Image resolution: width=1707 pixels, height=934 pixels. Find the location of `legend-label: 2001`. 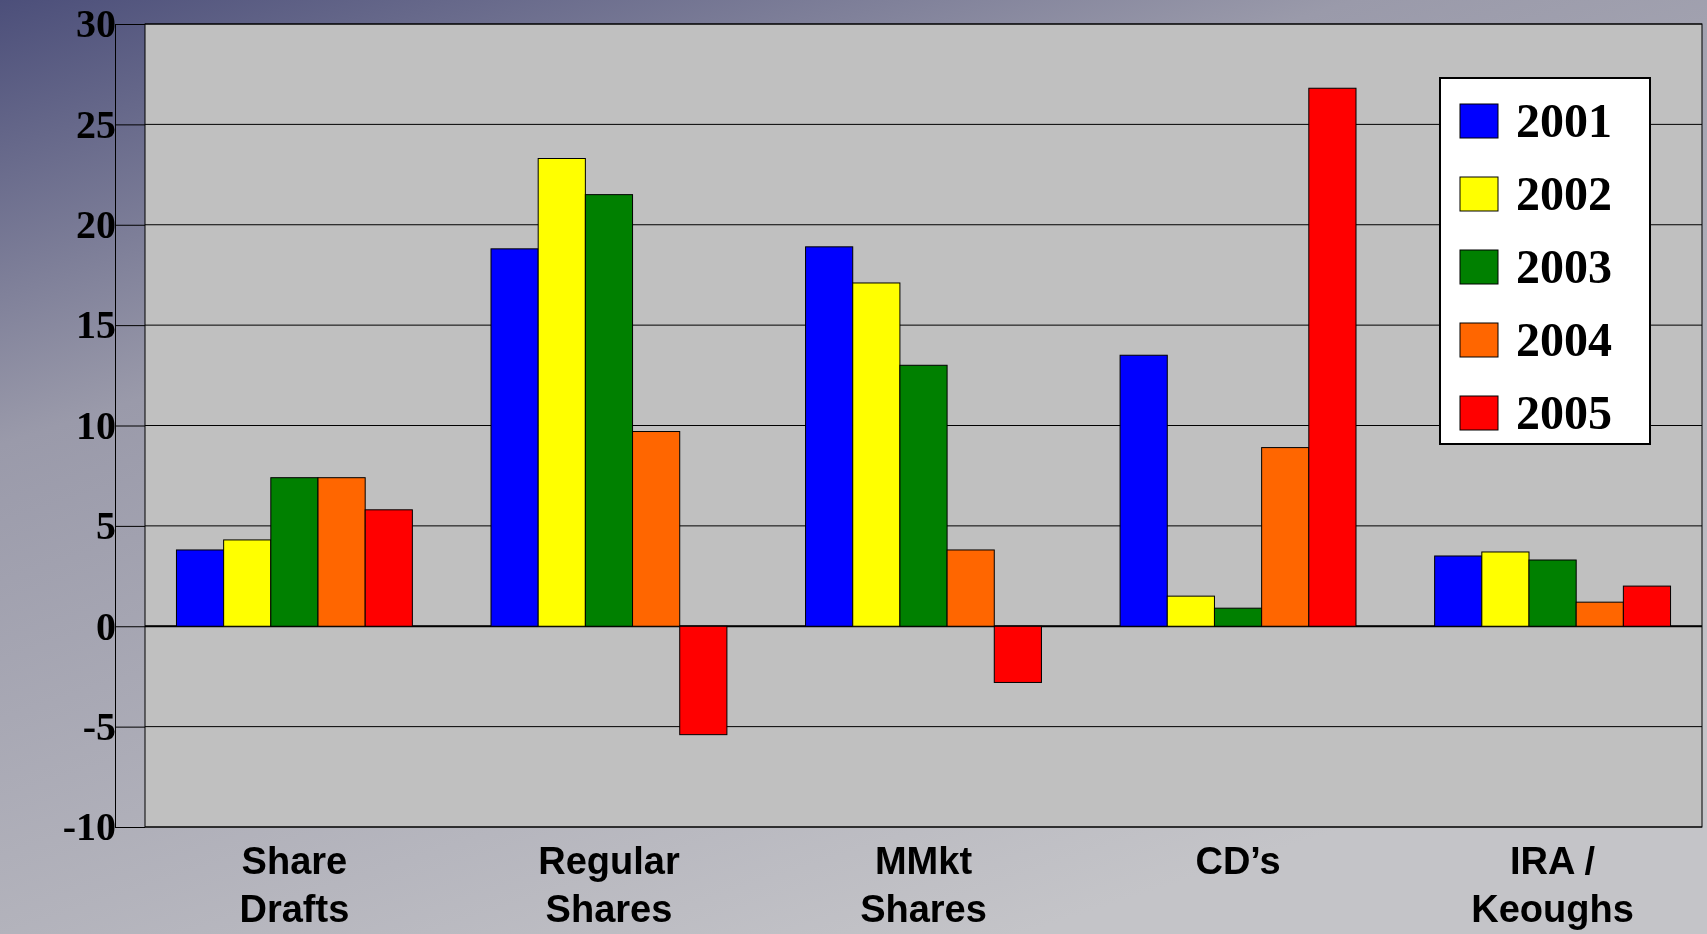

legend-label: 2001 is located at coordinates (1564, 120).